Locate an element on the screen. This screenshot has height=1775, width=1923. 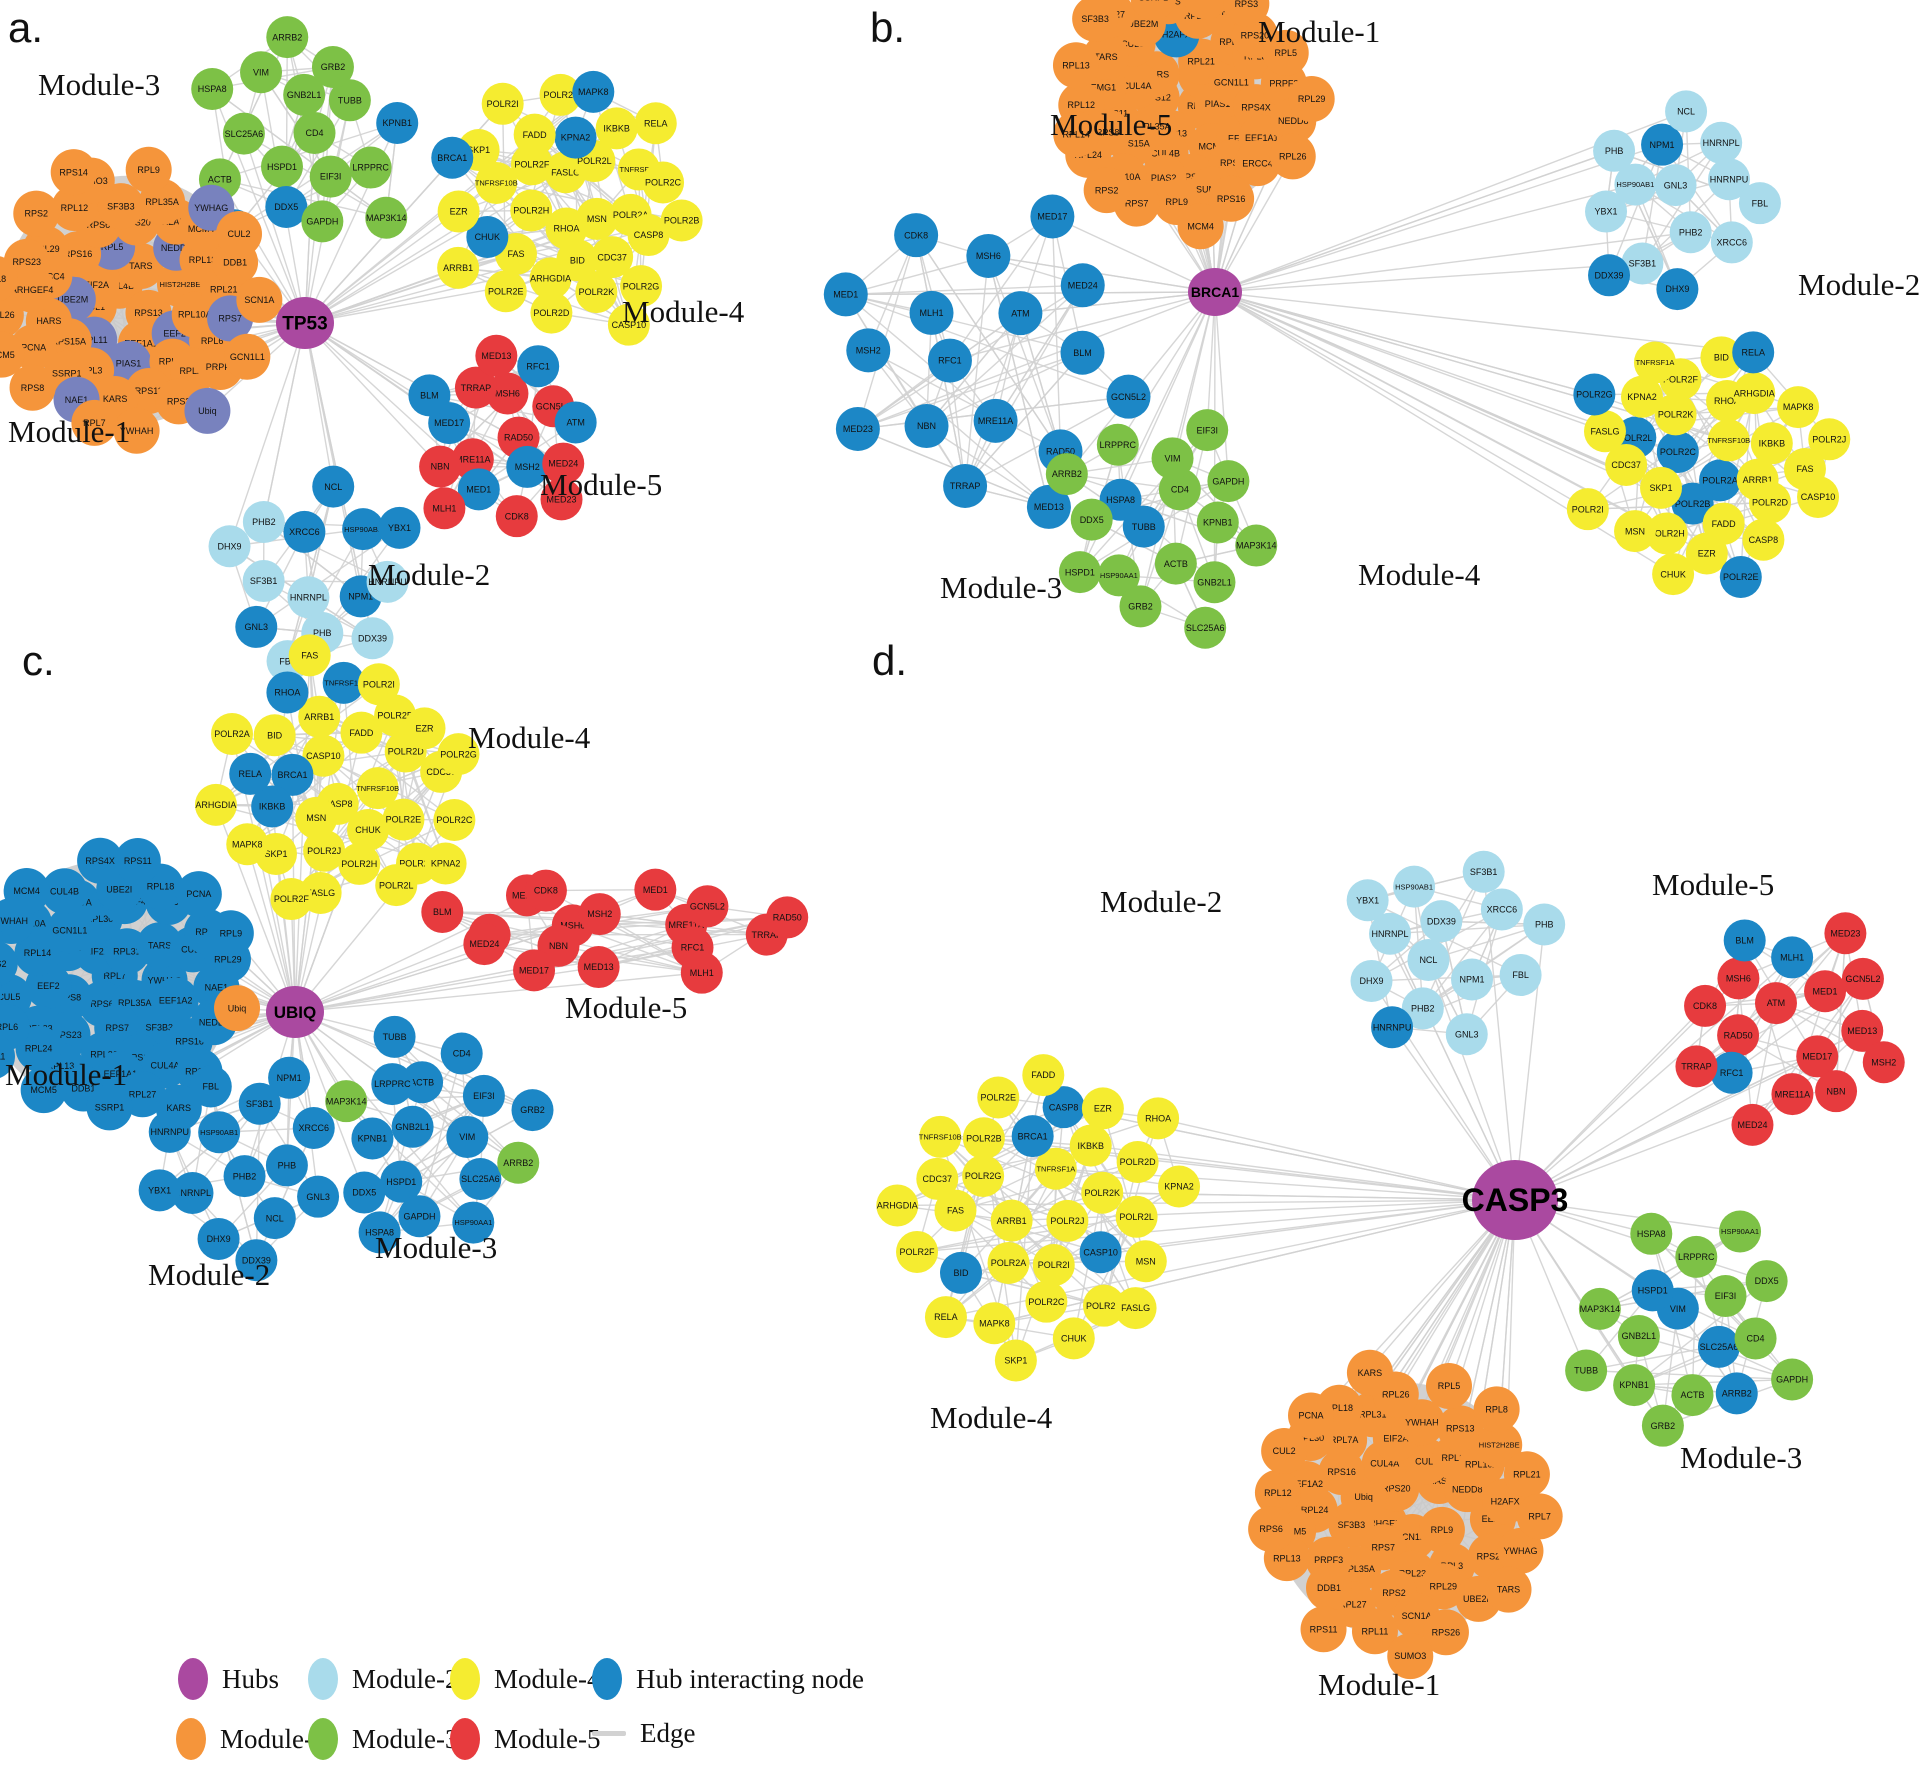
node-HSP90AB1 is located at coordinates (363, 529).